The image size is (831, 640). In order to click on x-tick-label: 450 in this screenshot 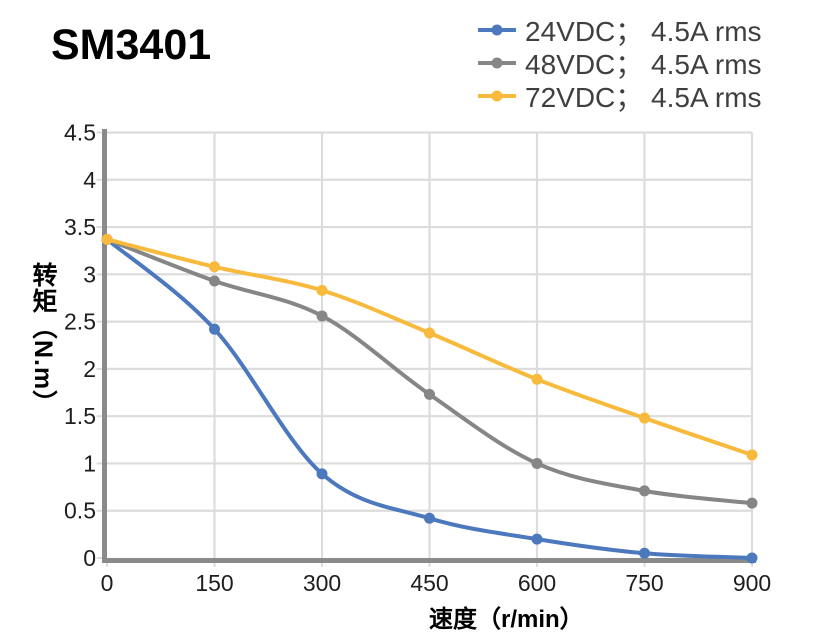, I will do `click(429, 583)`.